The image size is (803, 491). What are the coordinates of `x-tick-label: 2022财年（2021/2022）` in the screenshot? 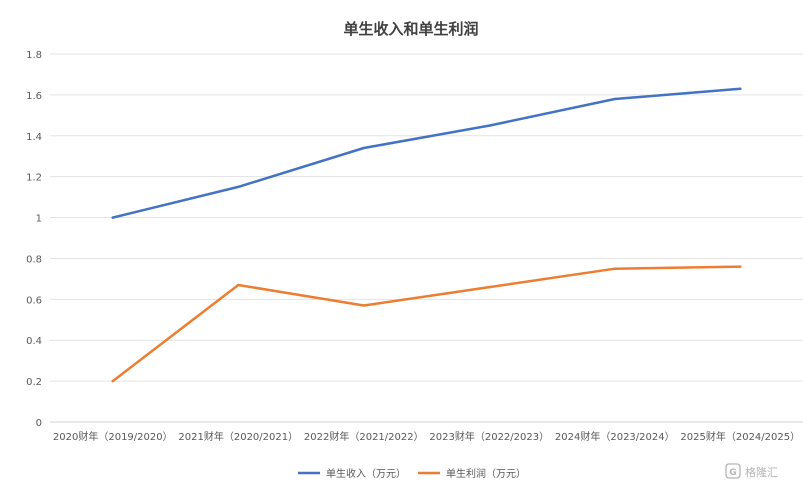 It's located at (364, 436).